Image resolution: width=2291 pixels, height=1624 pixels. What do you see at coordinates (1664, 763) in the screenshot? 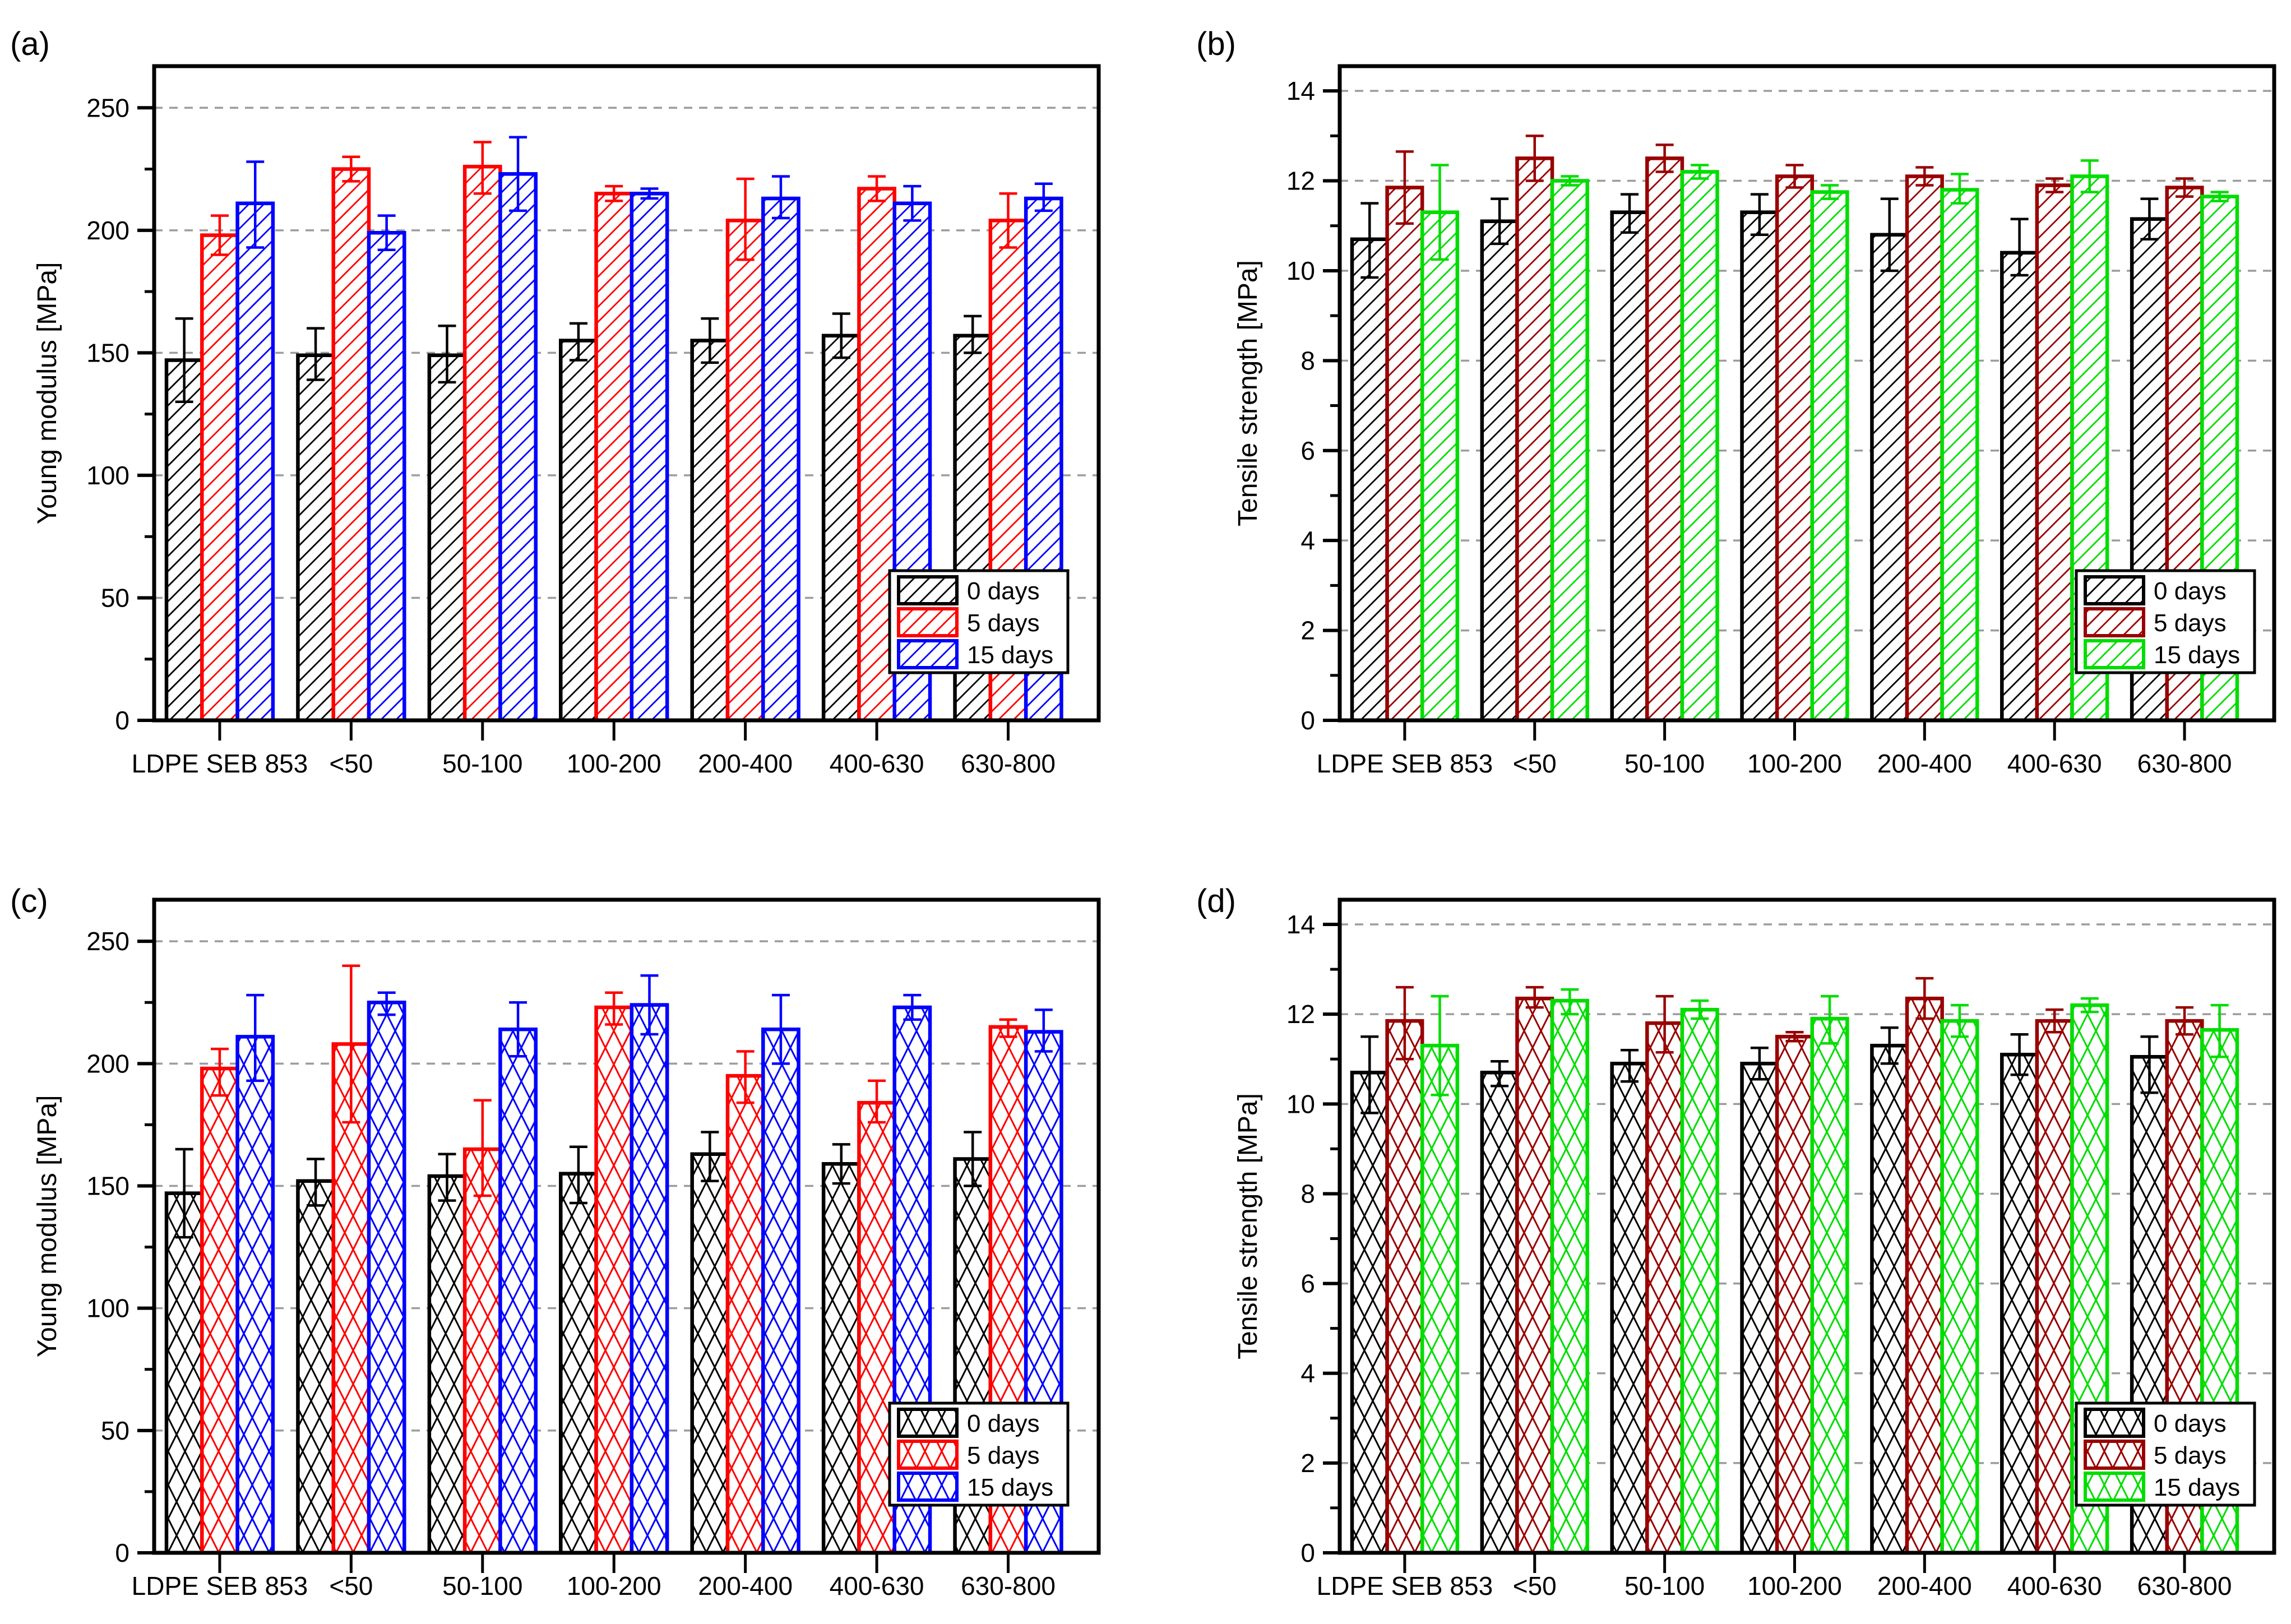
I see `x-category-label: 50-100` at bounding box center [1664, 763].